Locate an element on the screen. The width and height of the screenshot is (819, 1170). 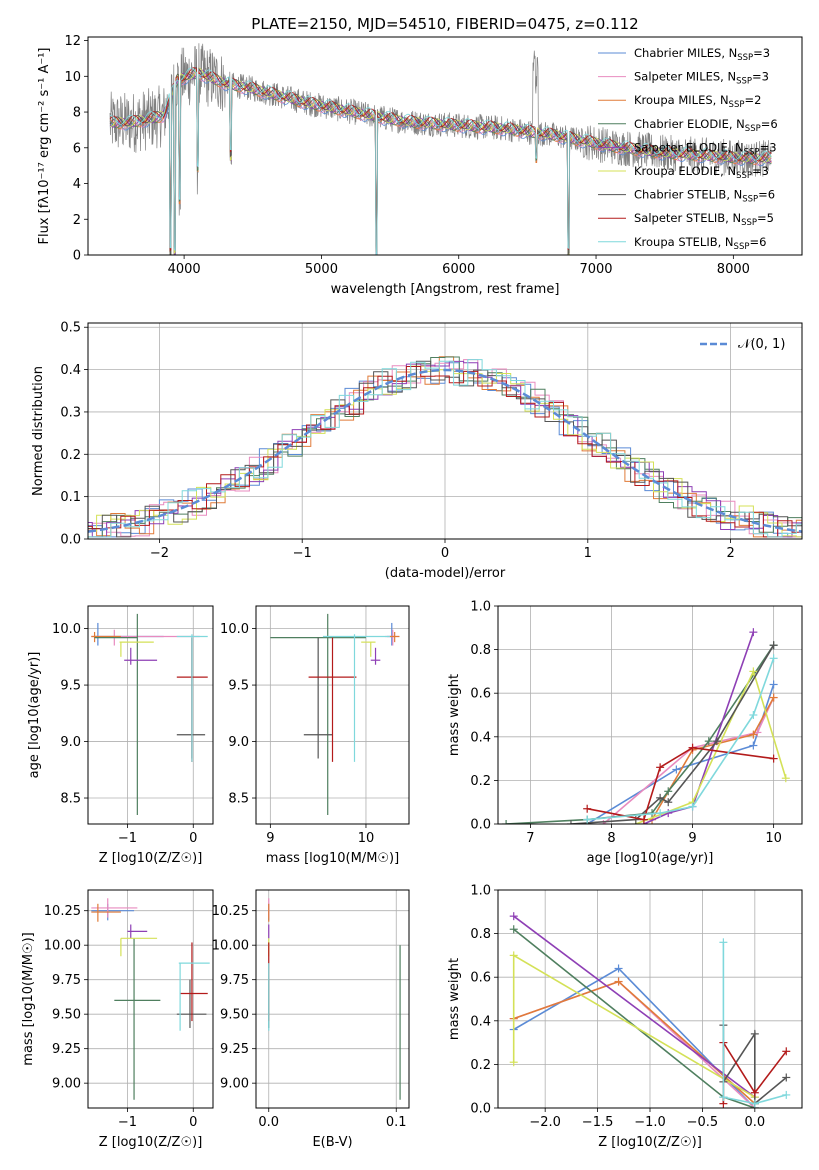
legend-label-4: Salpeter ELODIE, NSSP=3 is located at coordinates (705, 148).